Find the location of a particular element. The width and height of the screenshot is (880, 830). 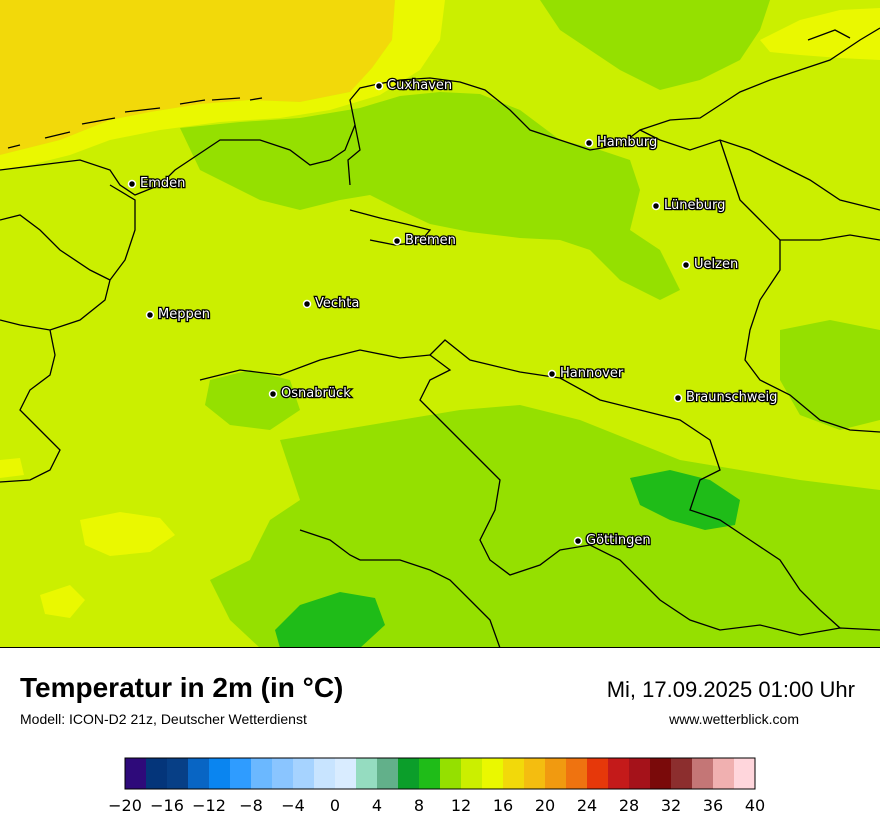

frisian-islands is located at coordinates (429, 89).